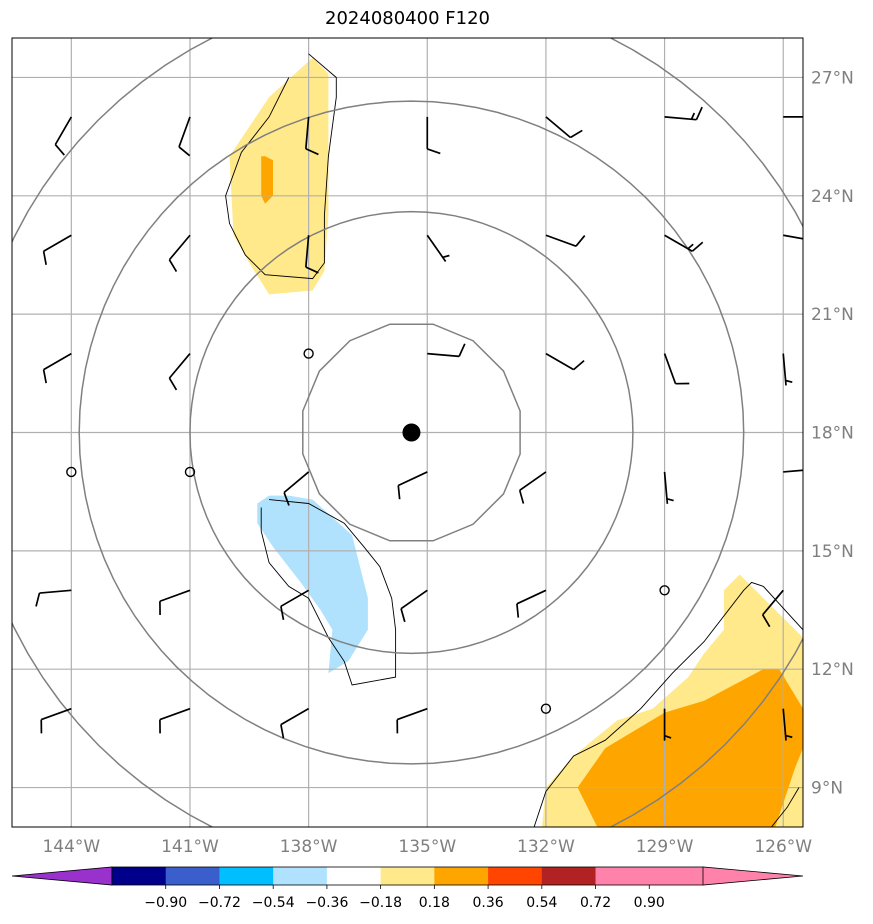 The image size is (873, 924). I want to click on latitude-label: 9°N, so click(827, 789).